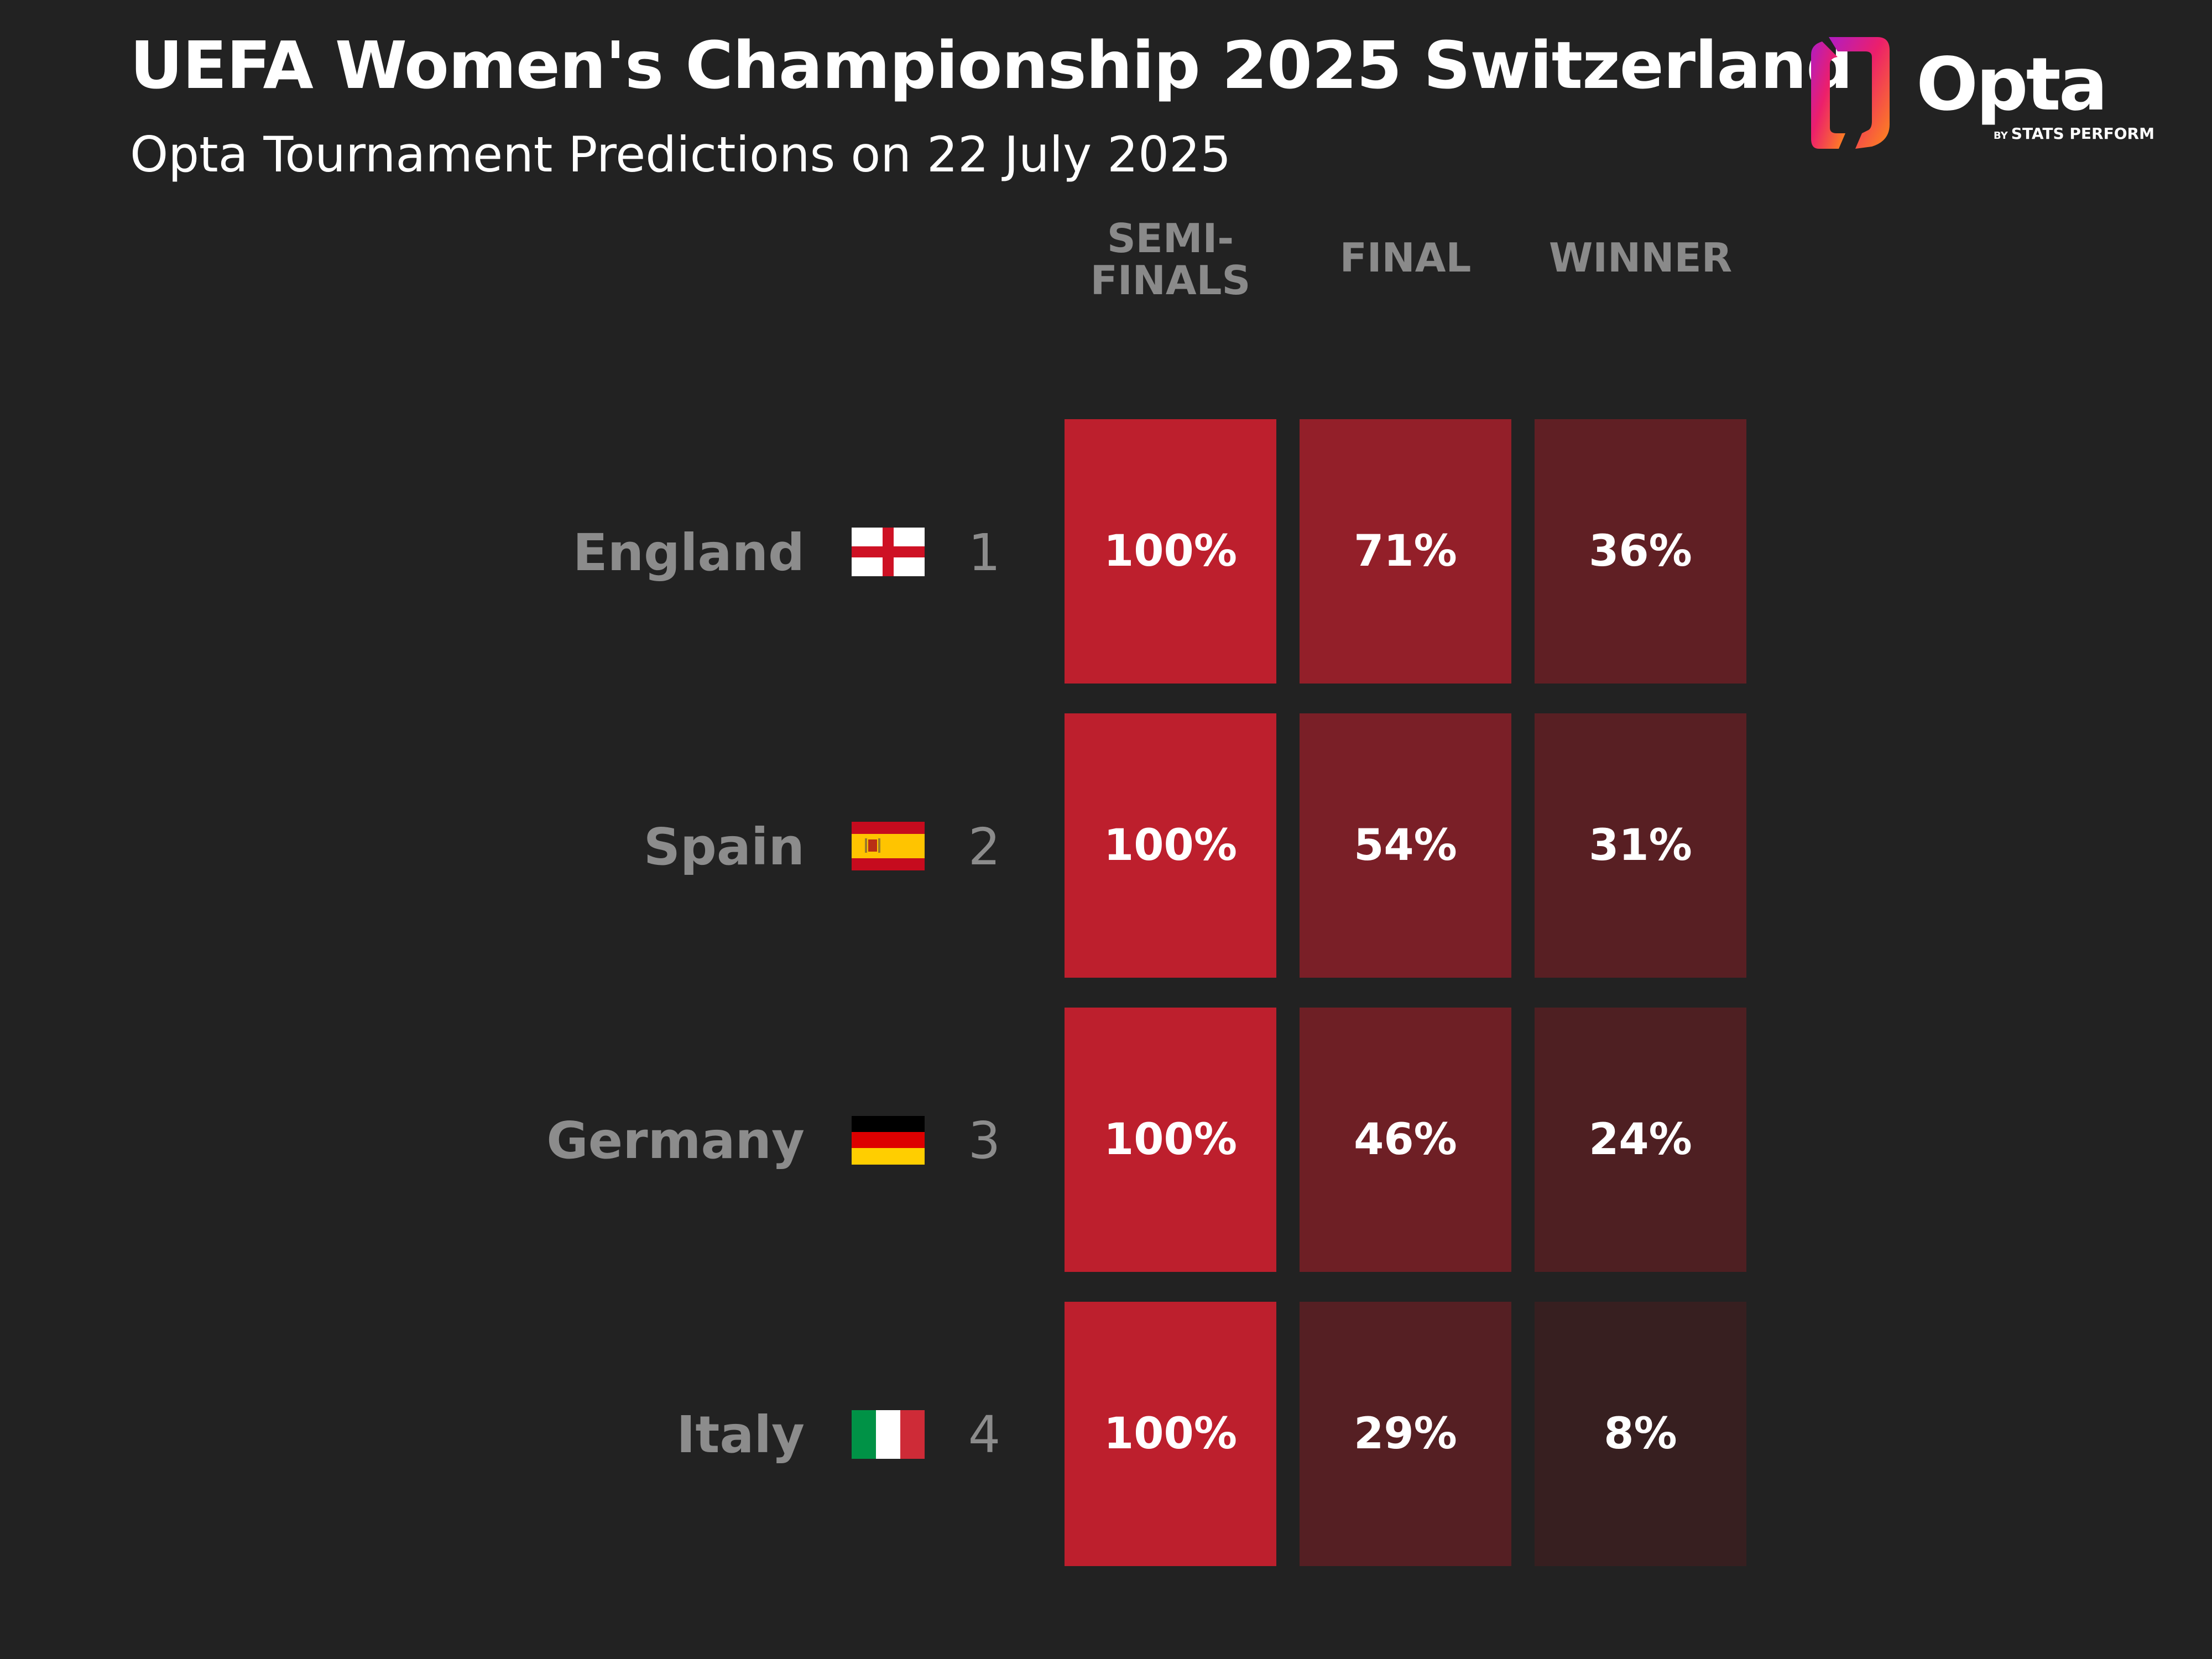  I want to click on heatmap-cell-label: 8%, so click(1640, 1434).